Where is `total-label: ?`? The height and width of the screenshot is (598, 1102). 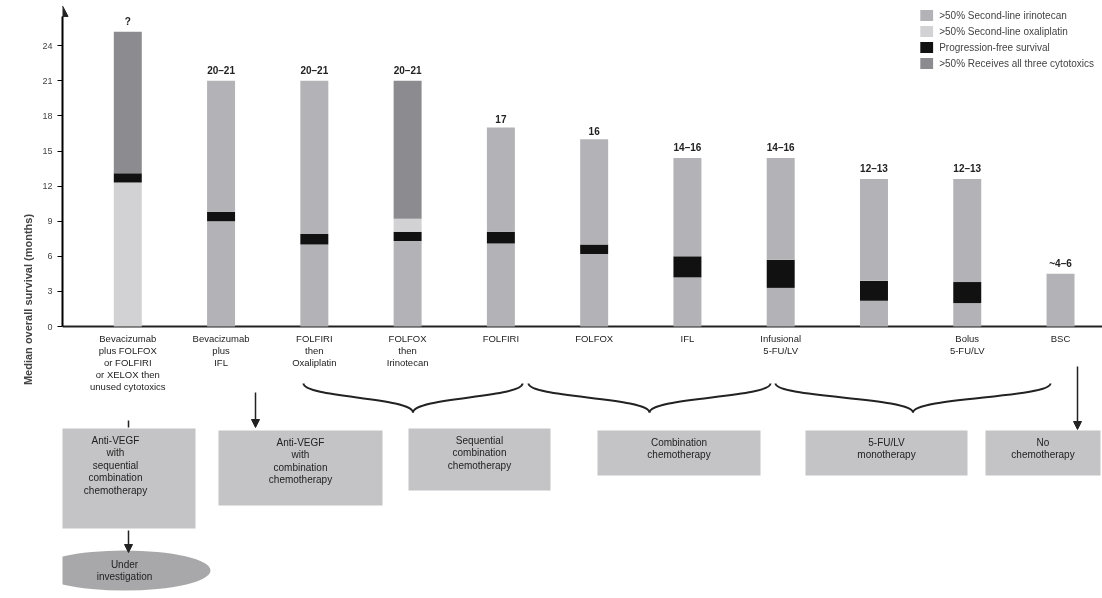
total-label: ? is located at coordinates (127, 21).